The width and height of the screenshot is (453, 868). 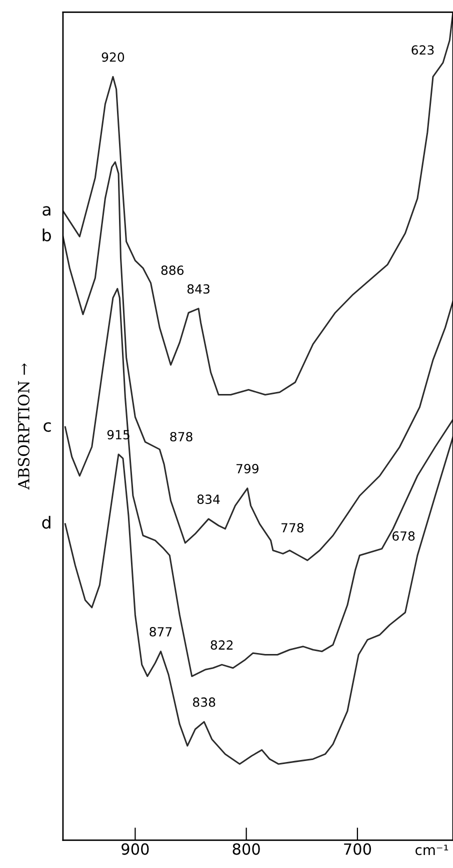 What do you see at coordinates (47, 427) in the screenshot?
I see `series-label: c` at bounding box center [47, 427].